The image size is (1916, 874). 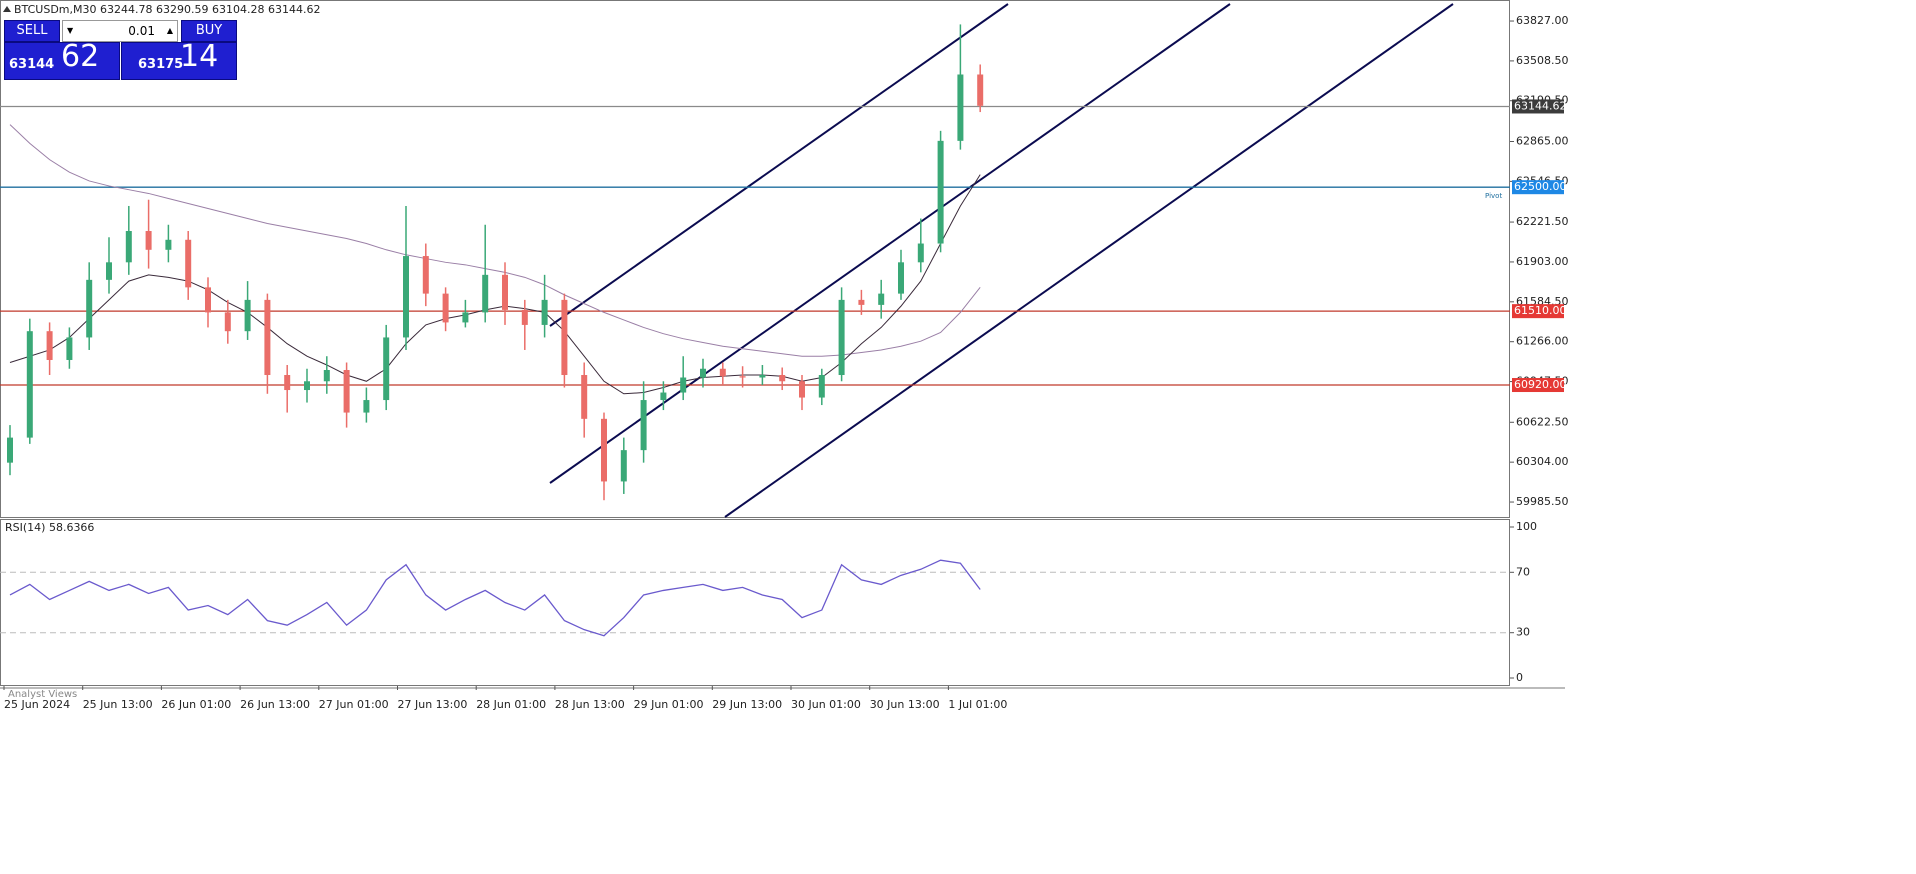 I want to click on x-tick-label: 27 Jun 13:00, so click(x=433, y=704).